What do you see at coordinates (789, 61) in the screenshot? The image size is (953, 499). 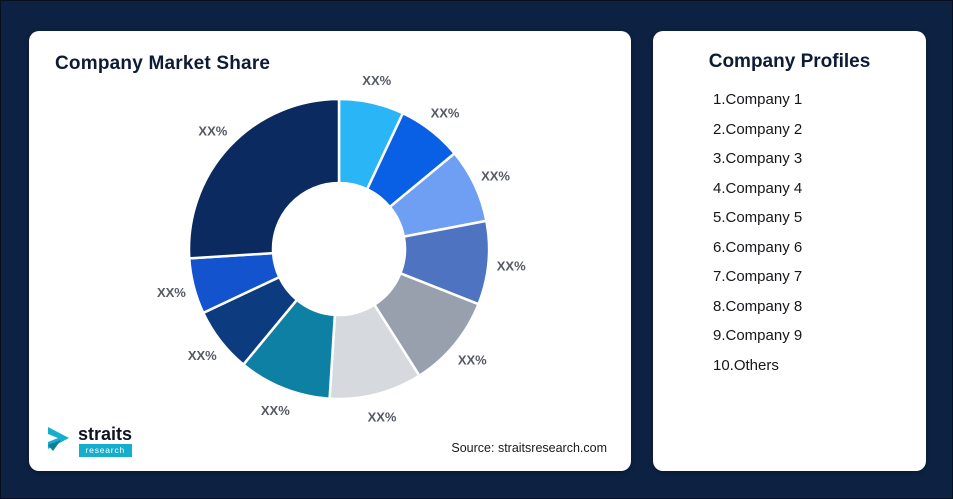 I see `profiles-title: Company Profiles` at bounding box center [789, 61].